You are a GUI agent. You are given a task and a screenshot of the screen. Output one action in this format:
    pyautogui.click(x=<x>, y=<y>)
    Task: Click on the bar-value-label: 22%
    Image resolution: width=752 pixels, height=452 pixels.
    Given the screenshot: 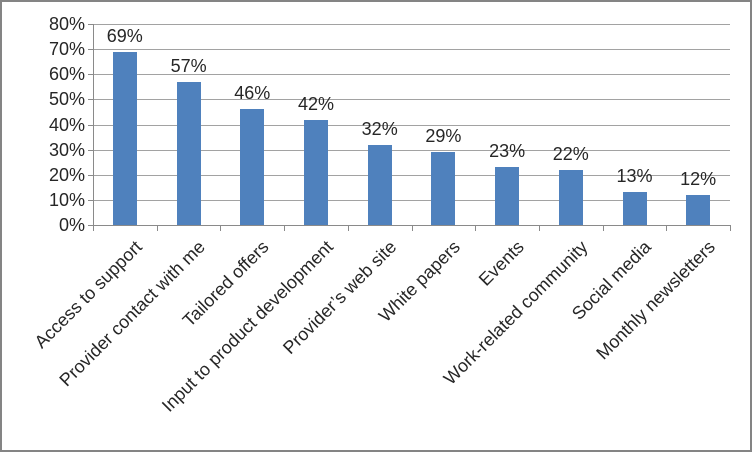 What is the action you would take?
    pyautogui.click(x=570, y=153)
    